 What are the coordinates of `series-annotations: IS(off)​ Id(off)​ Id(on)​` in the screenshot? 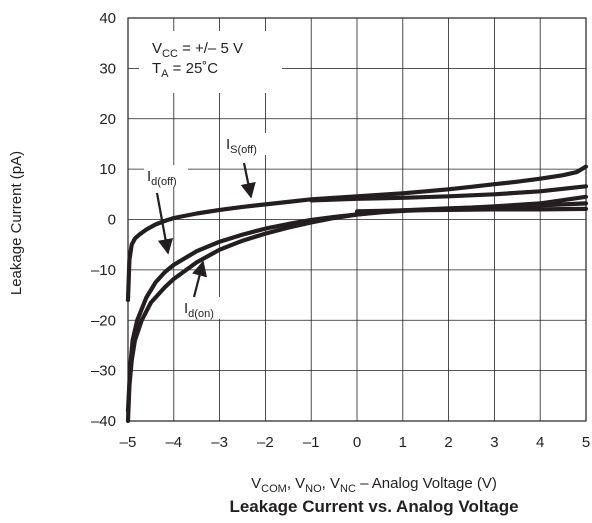 It's located at (207, 226).